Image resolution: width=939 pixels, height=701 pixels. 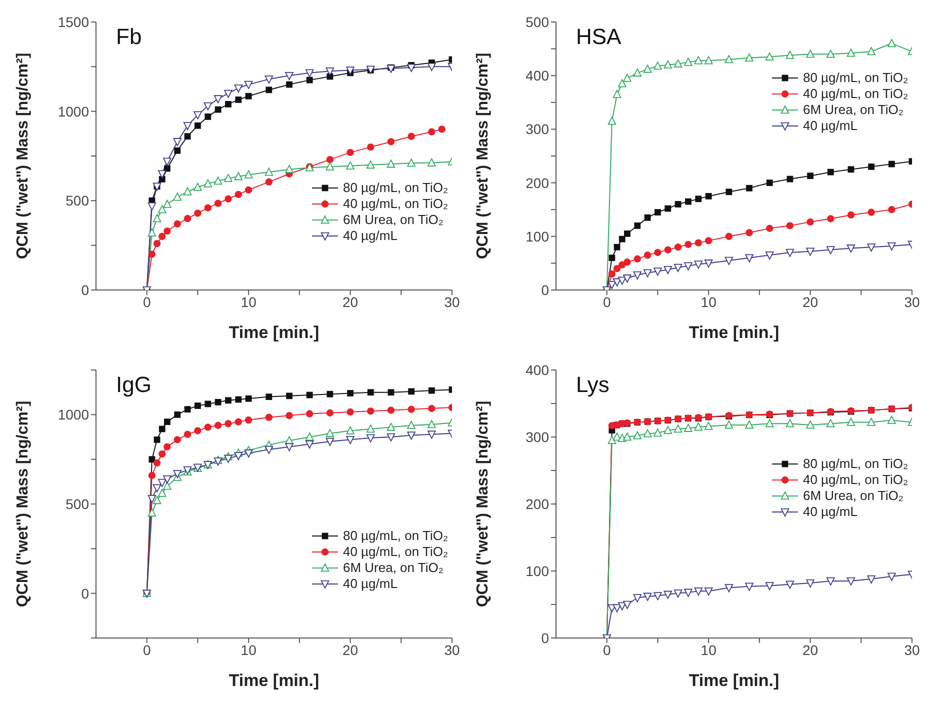 I want to click on chart-title: HSA, so click(x=599, y=37).